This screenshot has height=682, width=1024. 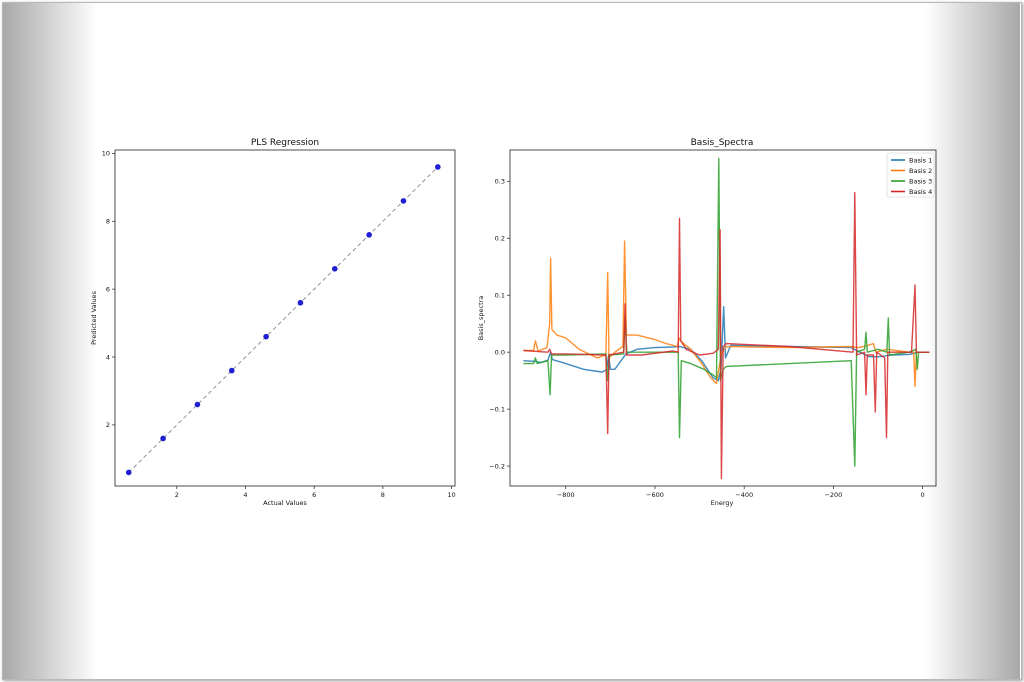 I want to click on x-tick-label: 4, so click(x=245, y=495).